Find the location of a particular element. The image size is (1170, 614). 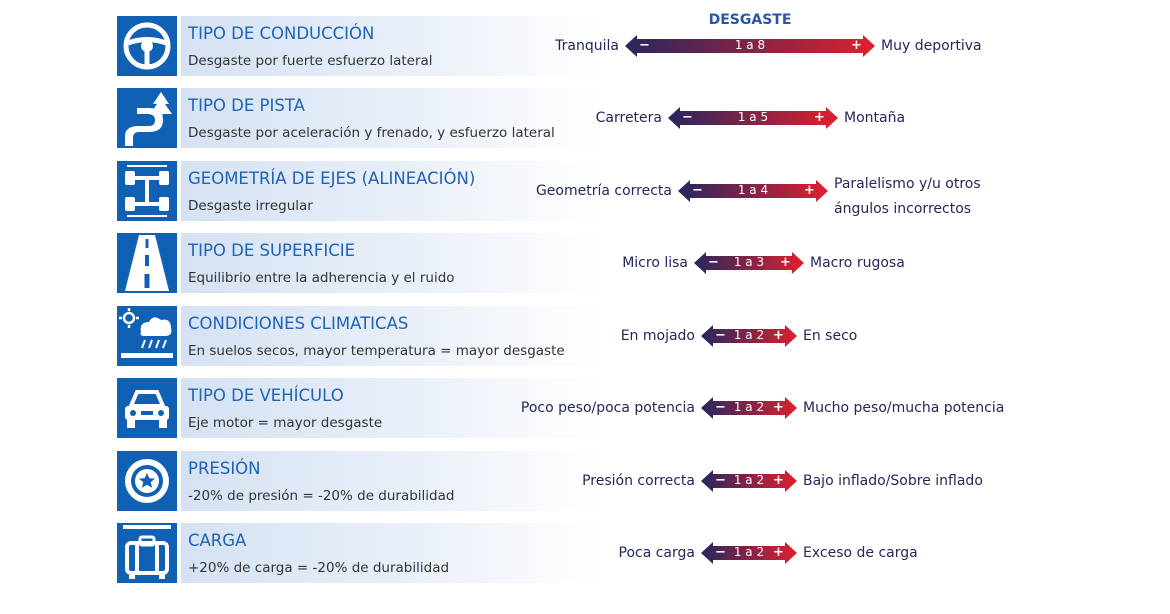

luggage-icon is located at coordinates (147, 553).